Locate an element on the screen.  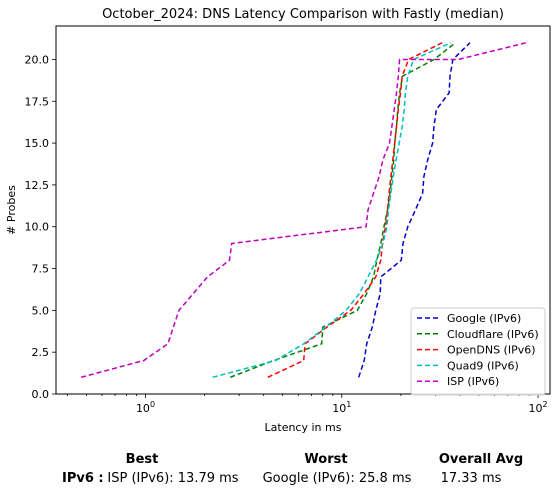
x-tick-label: 10⁰ is located at coordinates (145, 407).